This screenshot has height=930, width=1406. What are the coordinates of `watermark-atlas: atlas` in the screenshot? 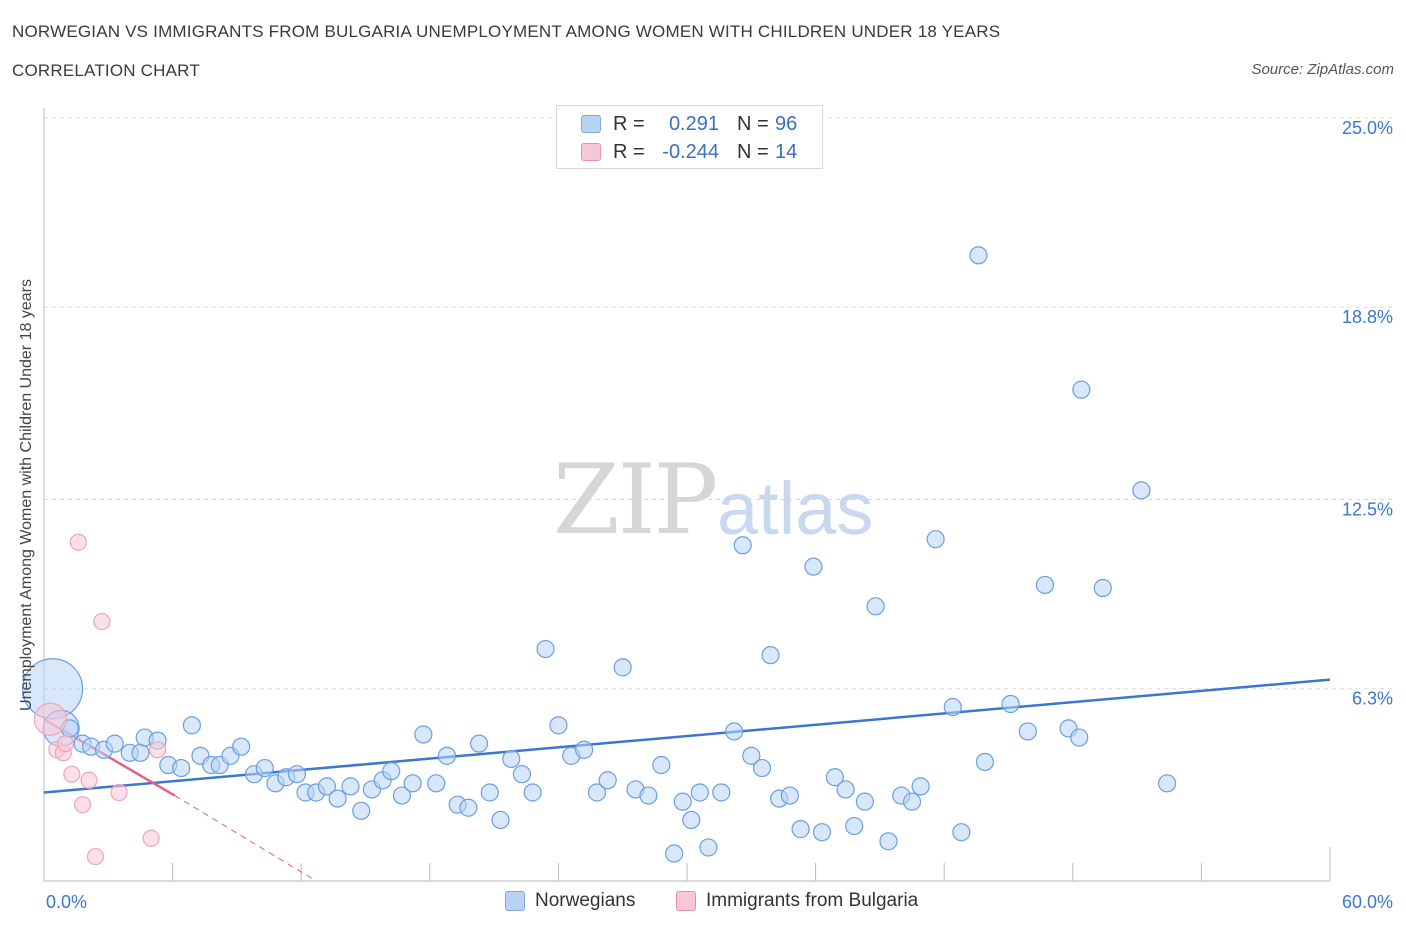 It's located at (795, 508).